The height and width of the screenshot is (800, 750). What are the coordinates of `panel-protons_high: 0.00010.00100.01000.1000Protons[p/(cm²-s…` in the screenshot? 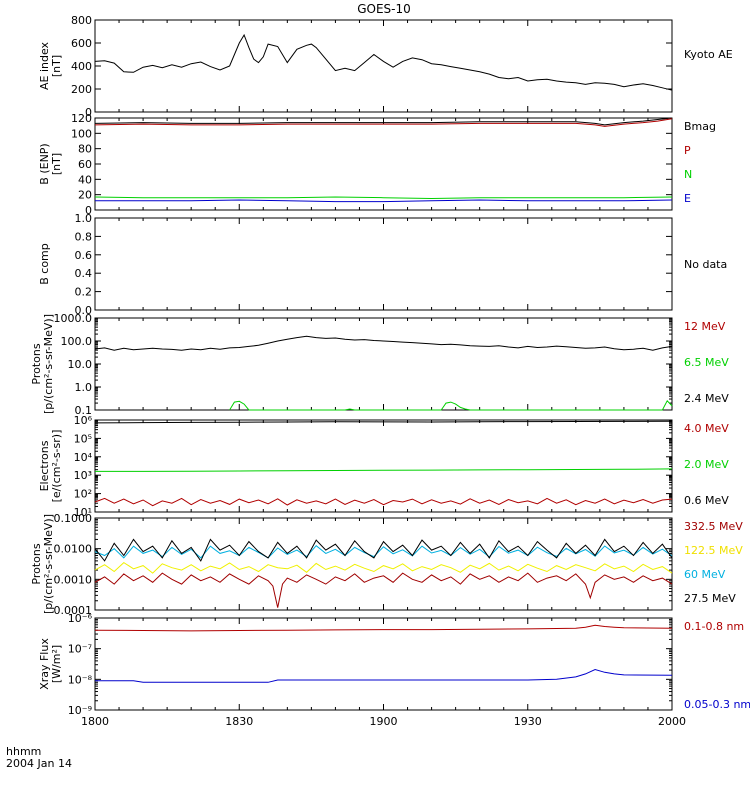 It's located at (386, 564).